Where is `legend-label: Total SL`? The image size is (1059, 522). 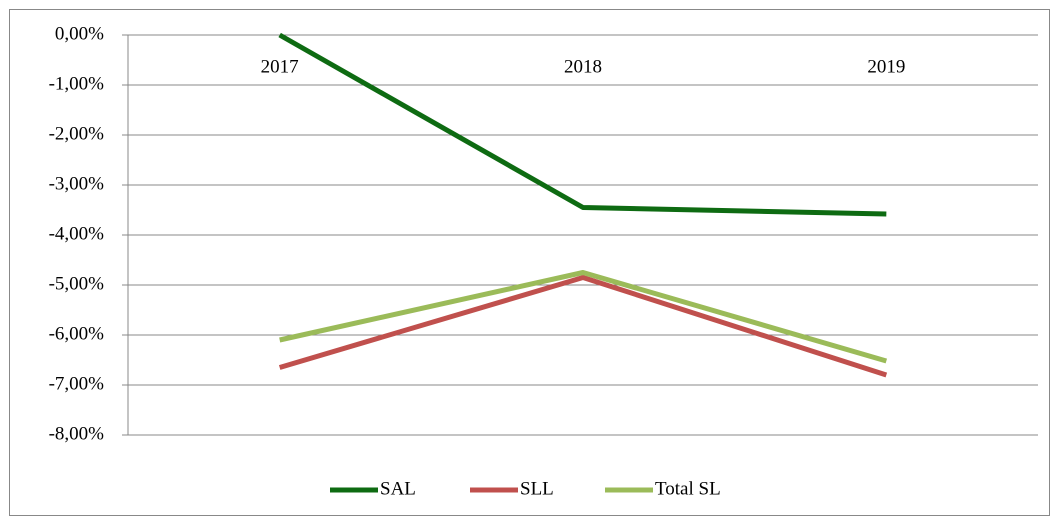
legend-label: Total SL is located at coordinates (688, 488).